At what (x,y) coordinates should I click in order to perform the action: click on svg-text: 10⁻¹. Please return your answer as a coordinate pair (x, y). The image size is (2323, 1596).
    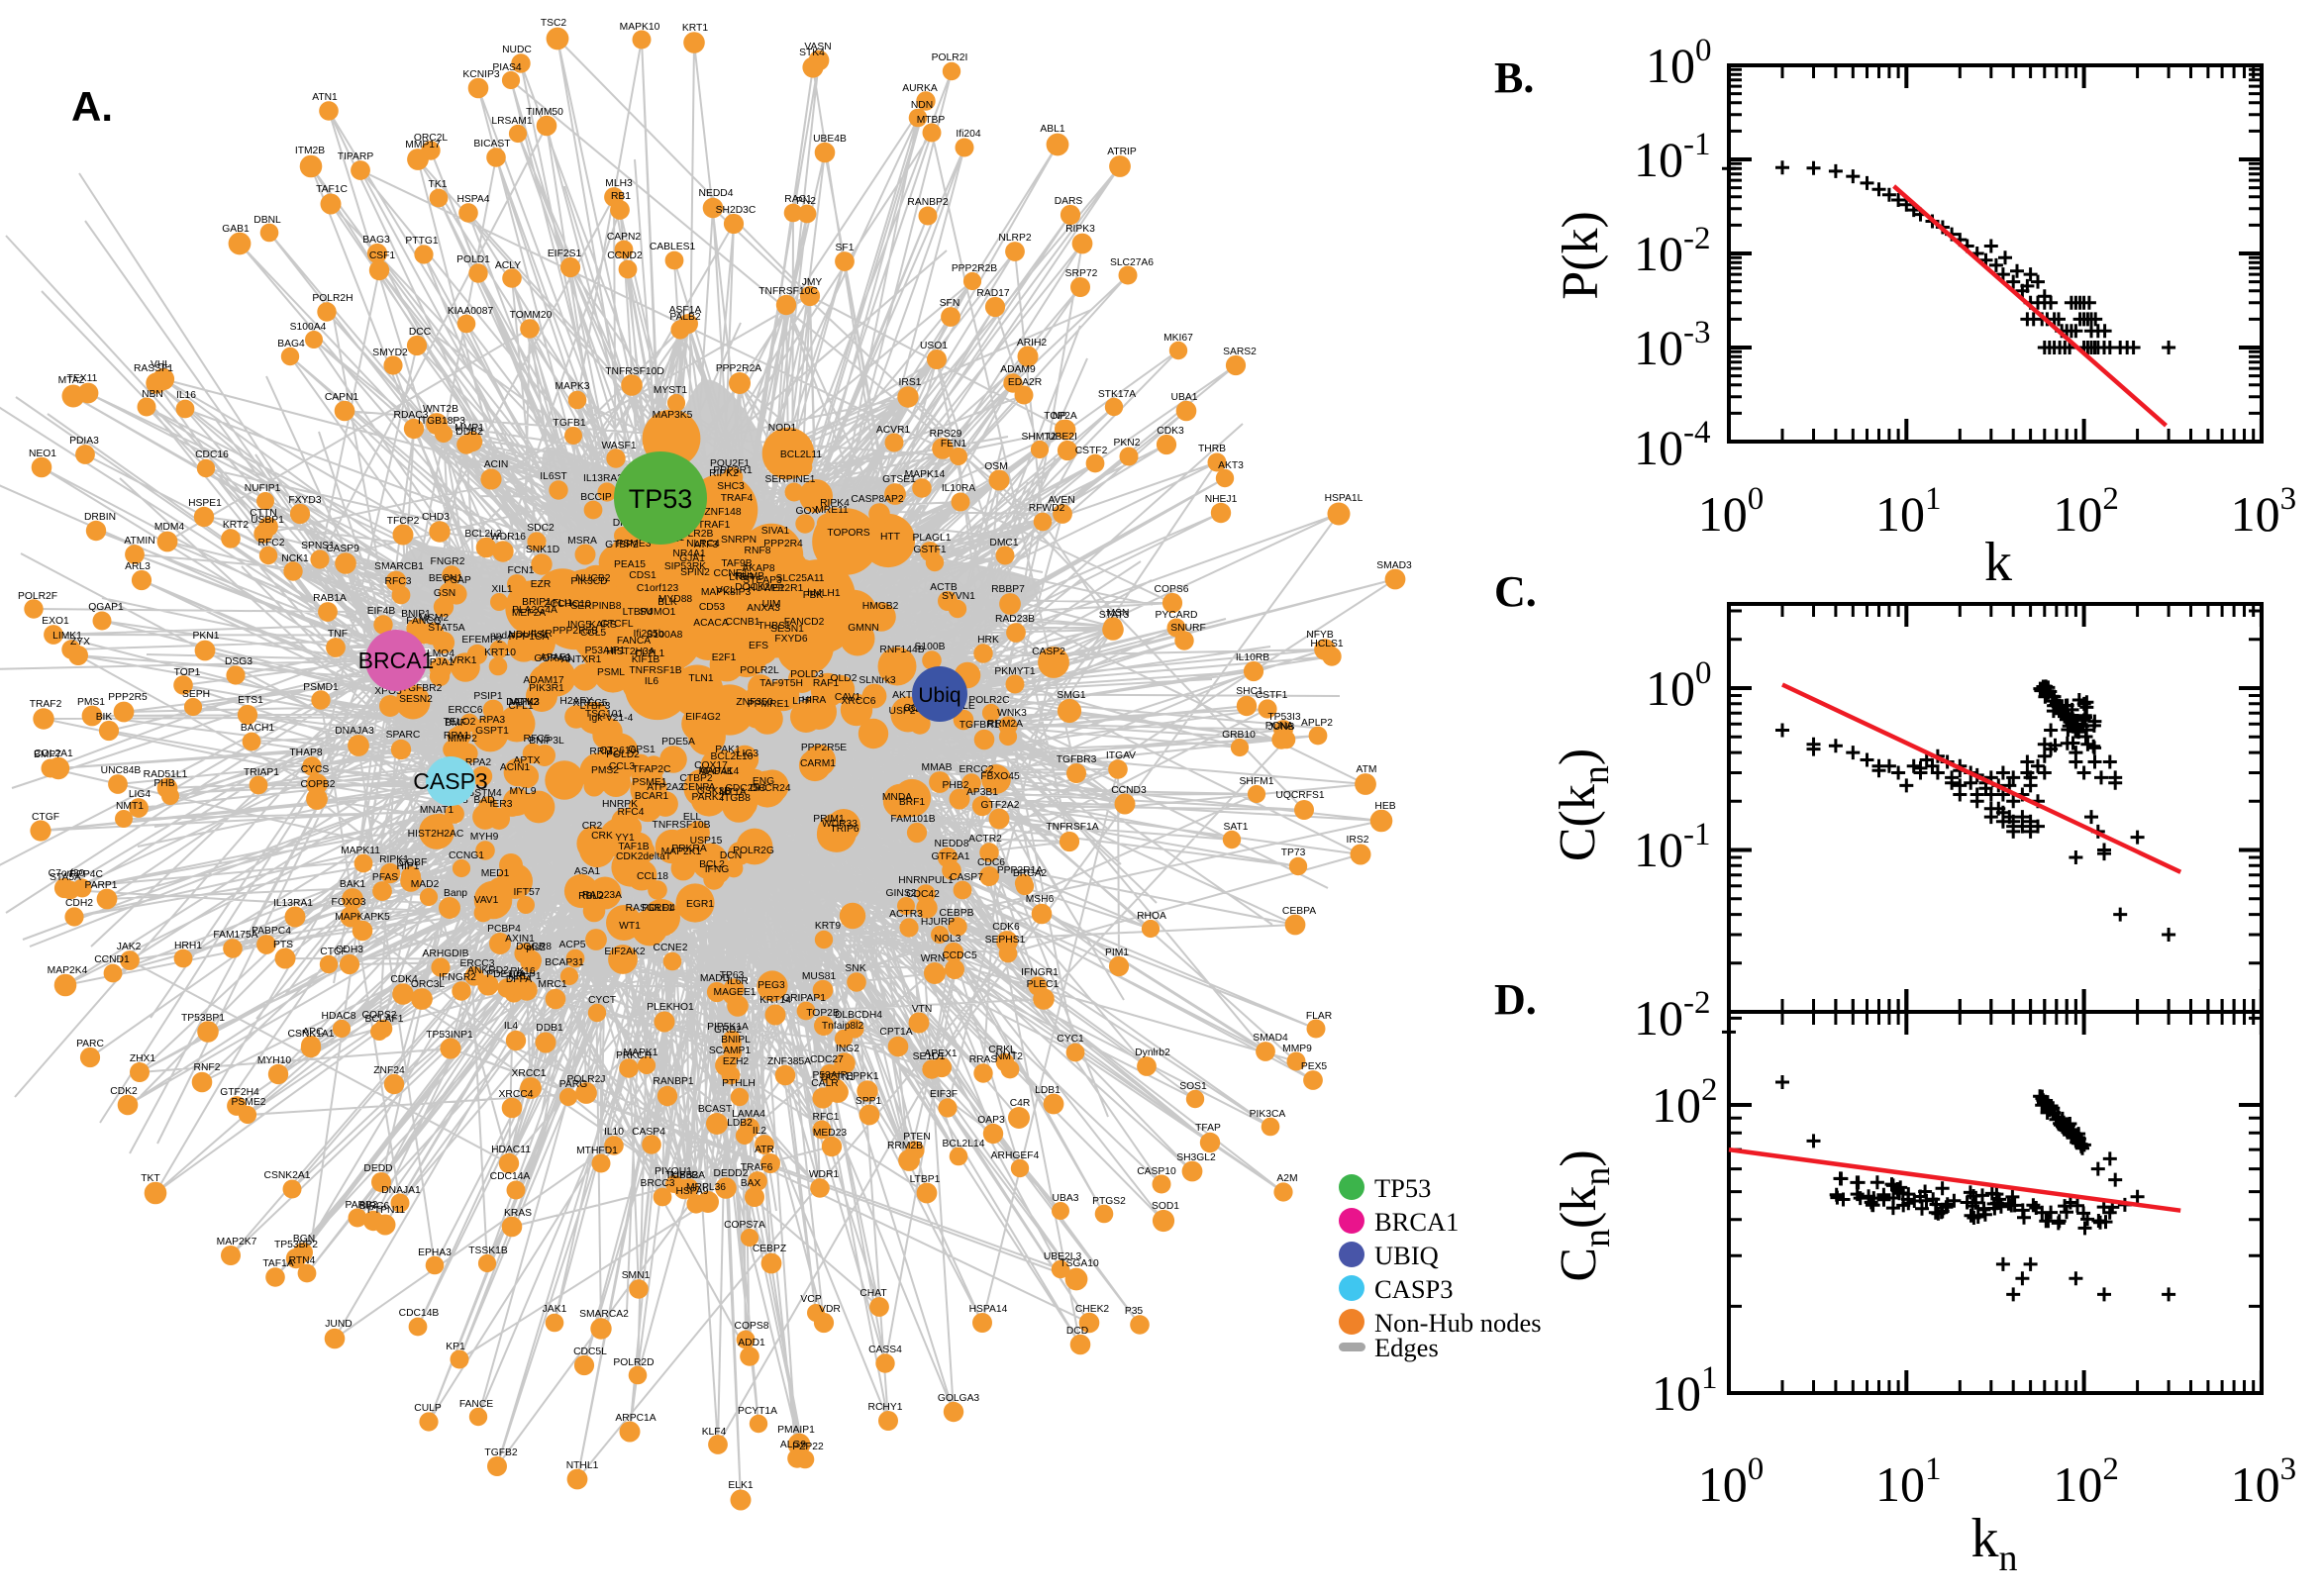
    Looking at the image, I should click on (1673, 847).